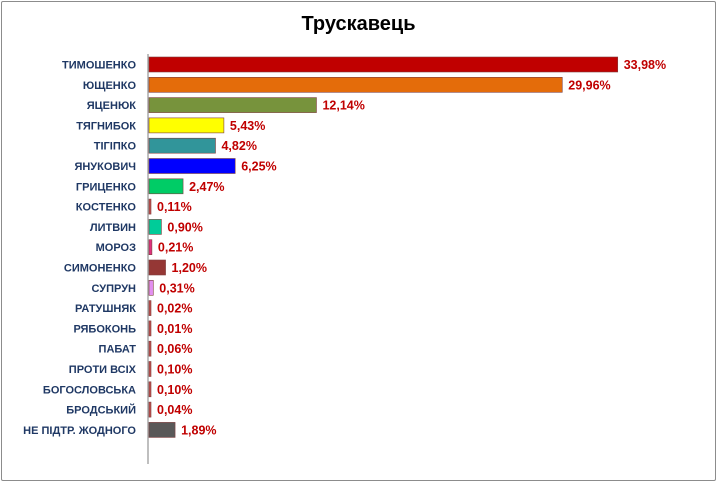 The image size is (717, 482). I want to click on data-label: 0,06%, so click(174, 349).